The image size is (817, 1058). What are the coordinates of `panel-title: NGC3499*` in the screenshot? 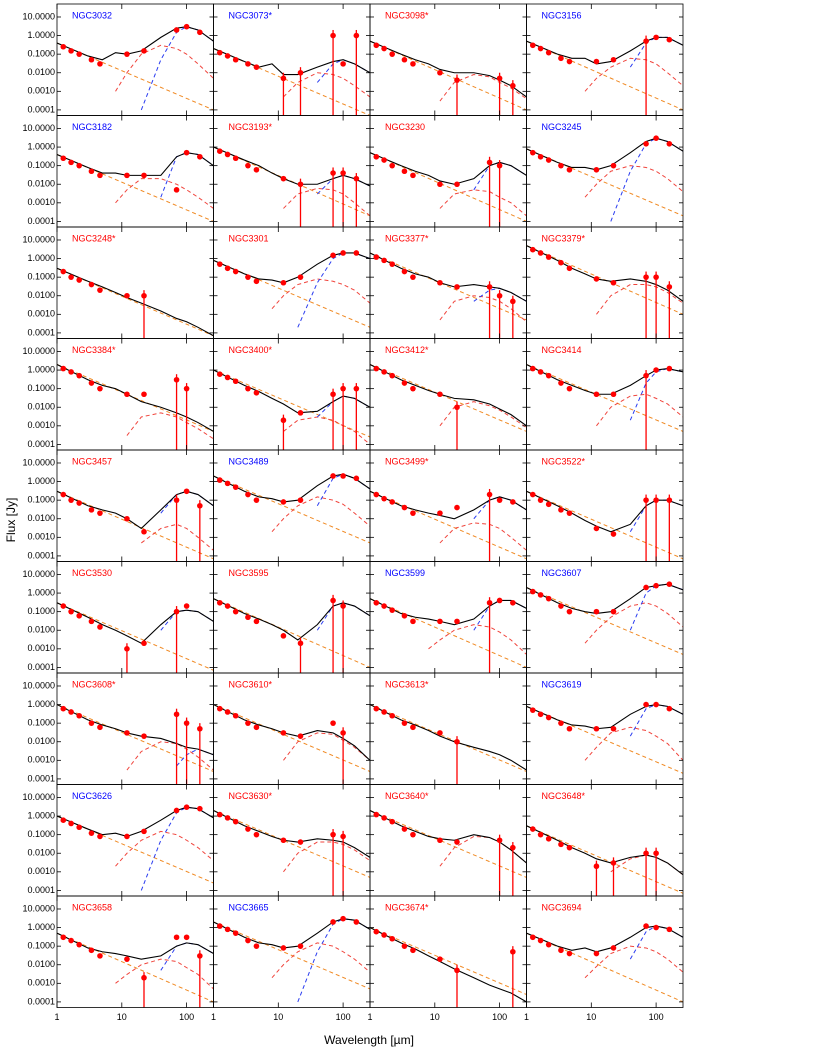 It's located at (407, 461).